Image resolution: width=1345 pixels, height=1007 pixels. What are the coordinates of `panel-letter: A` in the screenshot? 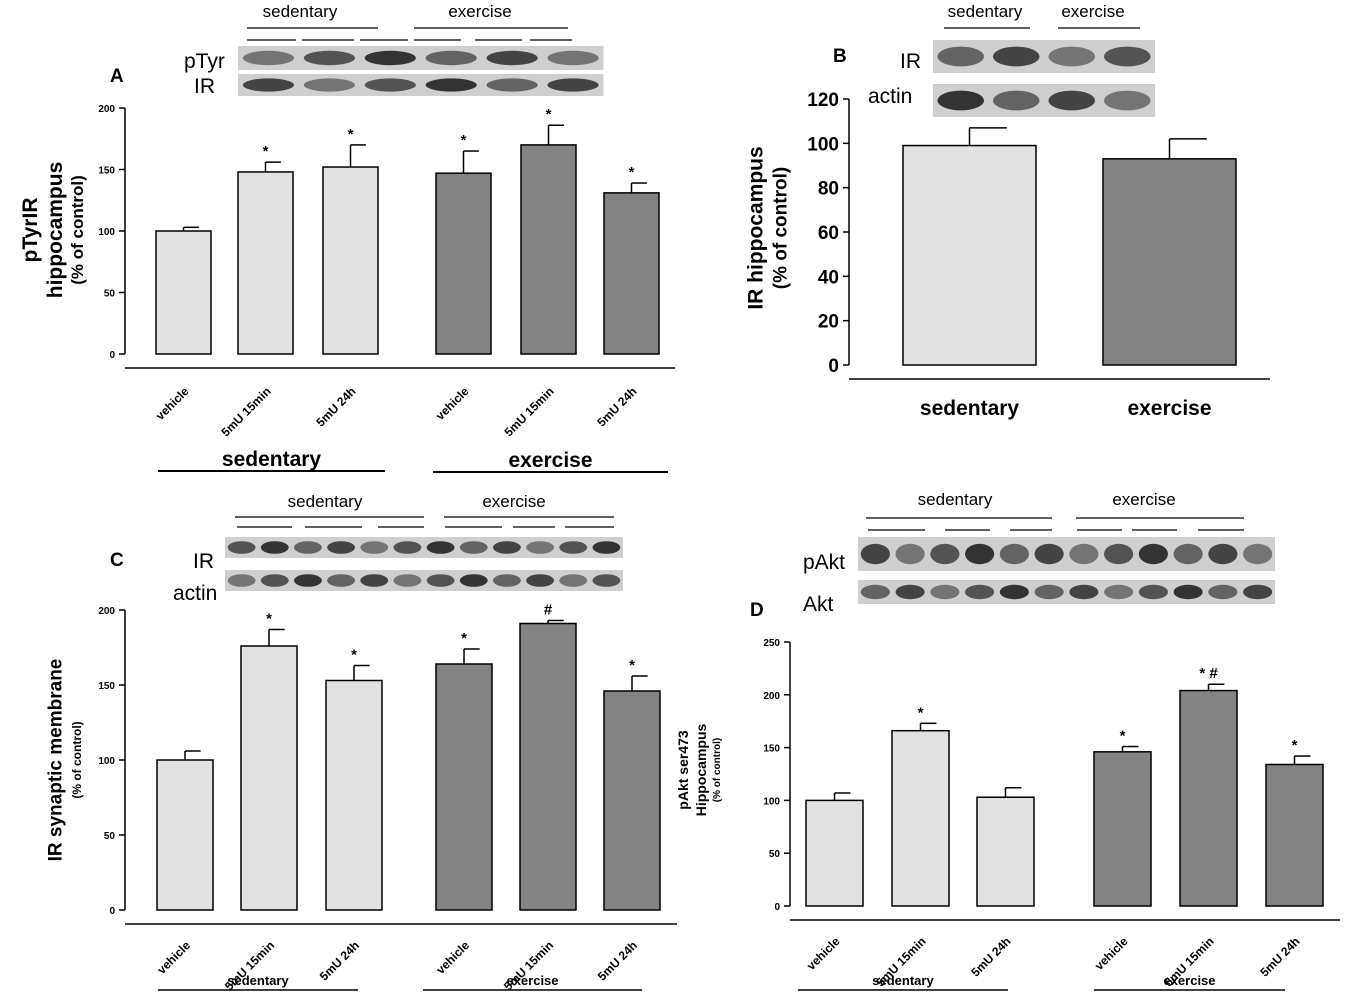 It's located at (117, 76).